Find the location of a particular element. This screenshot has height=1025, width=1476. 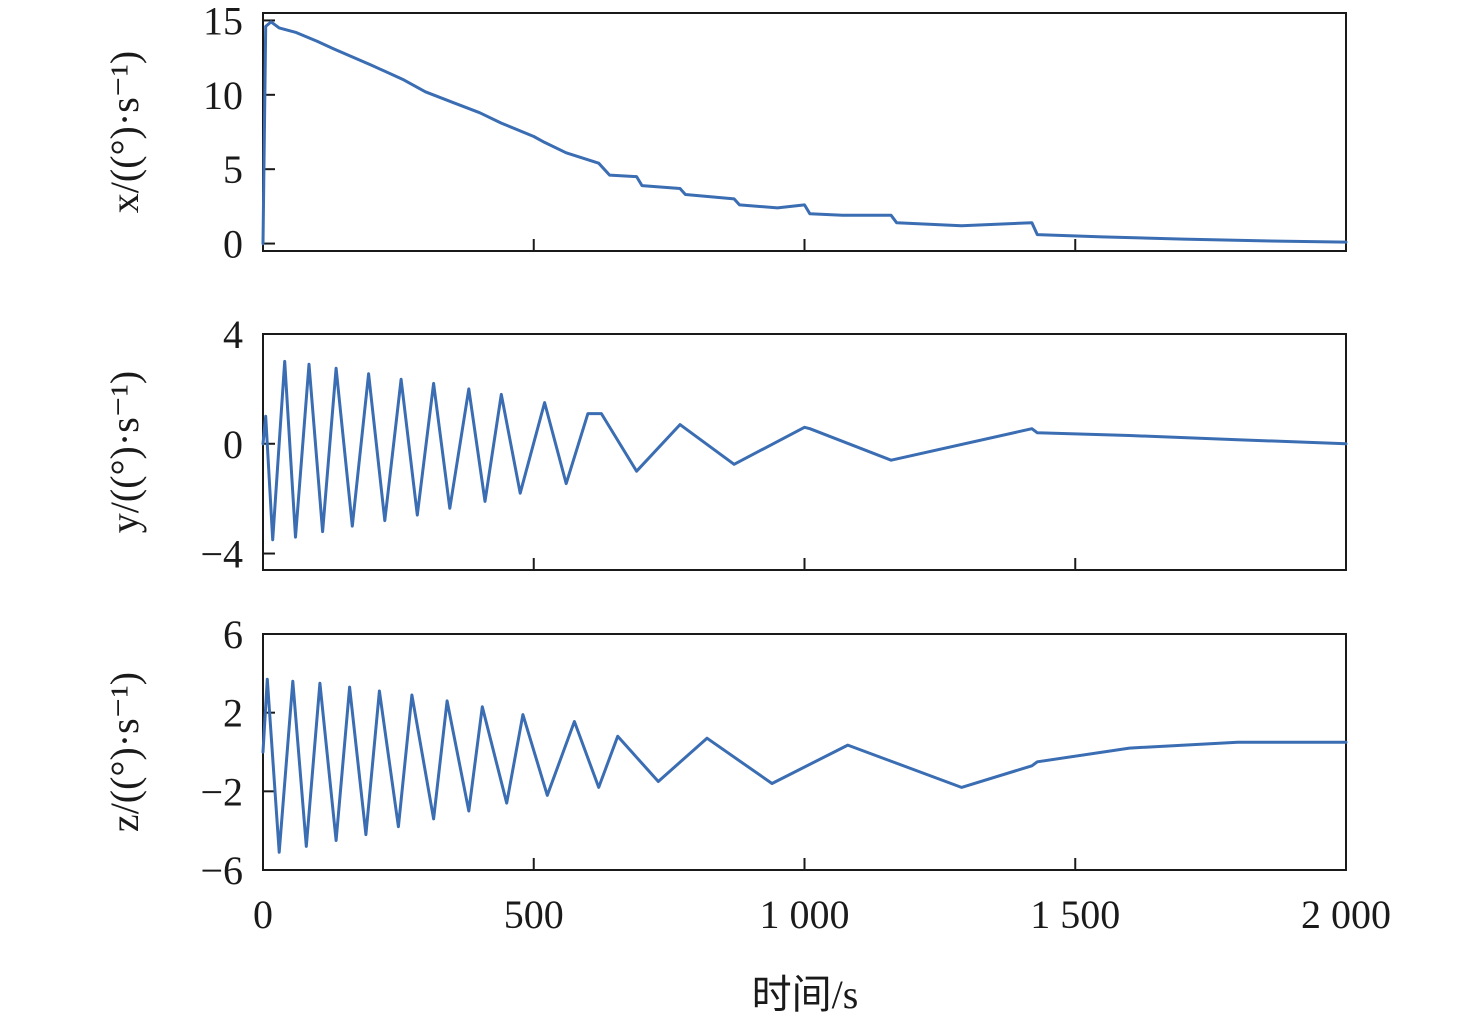

x-tick-label: 1 500 is located at coordinates (1075, 914).